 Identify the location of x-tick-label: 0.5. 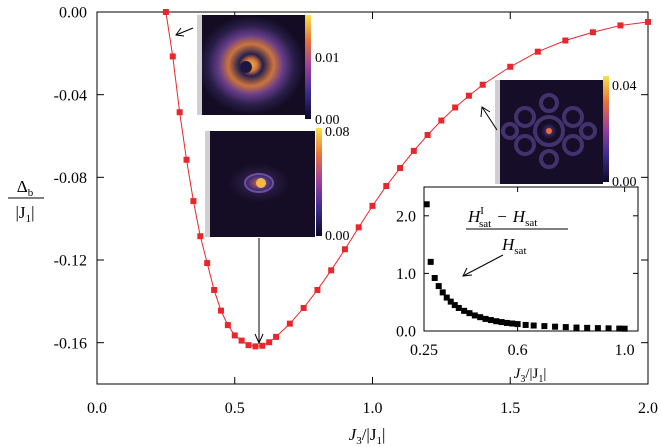
(235, 408).